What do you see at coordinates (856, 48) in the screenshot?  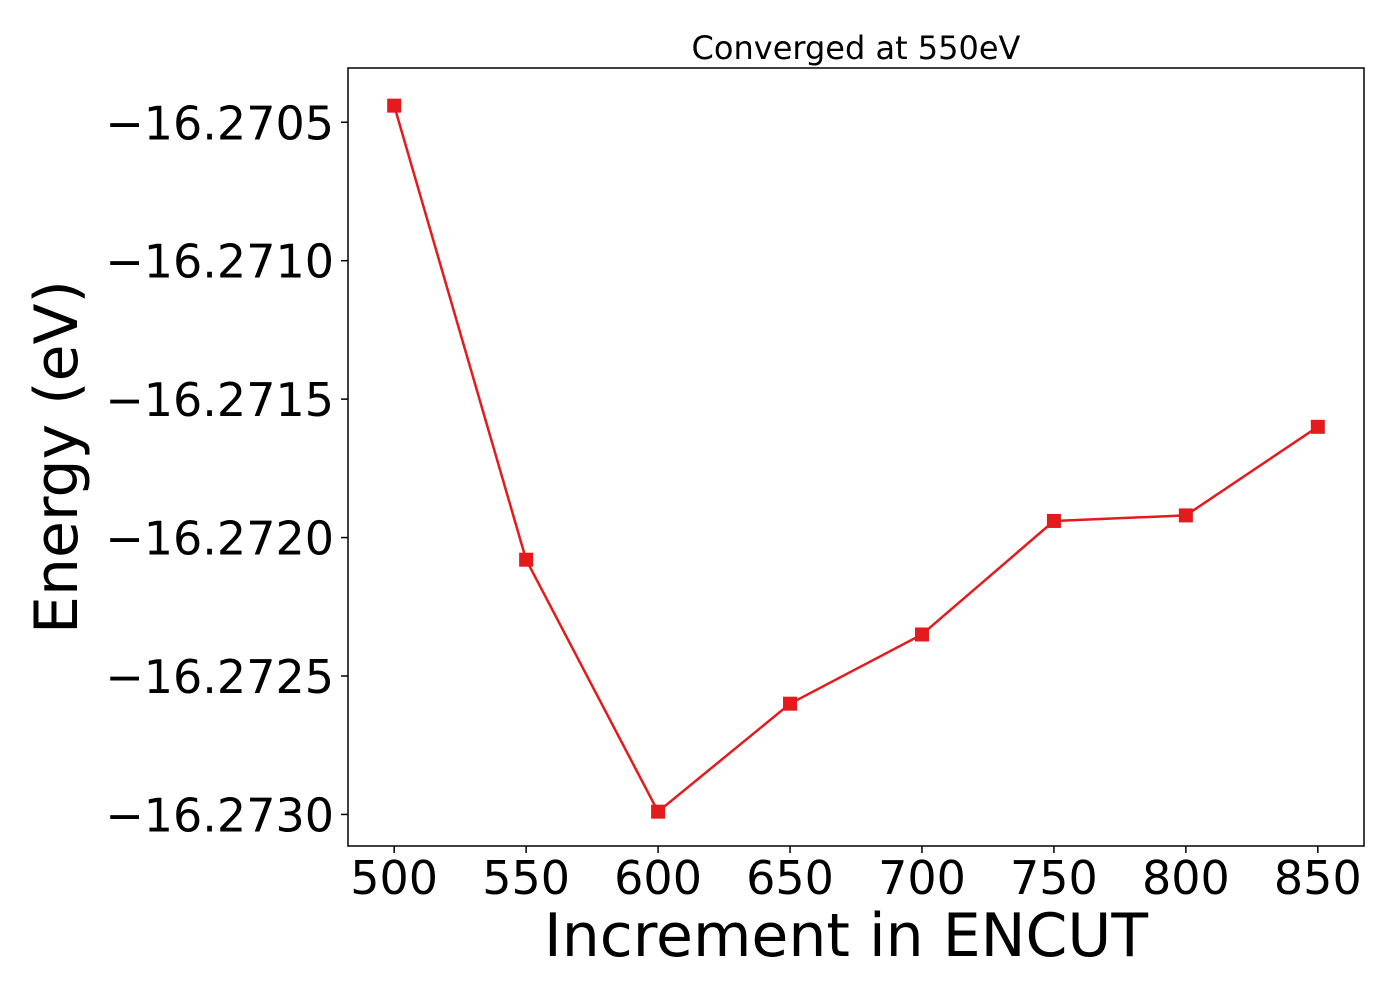 I see `chart-title: Converged at 550eV` at bounding box center [856, 48].